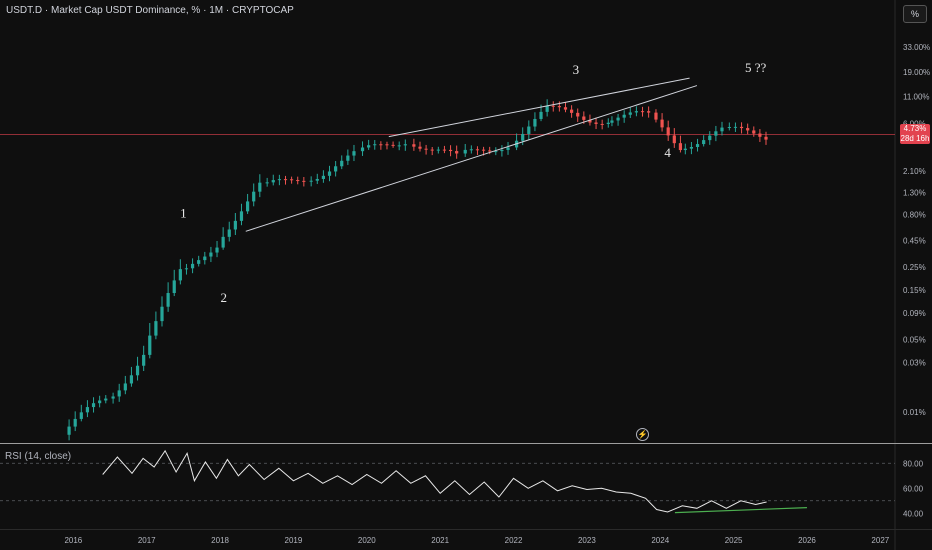 This screenshot has width=932, height=550. I want to click on scale-percent-button: %, so click(915, 14).